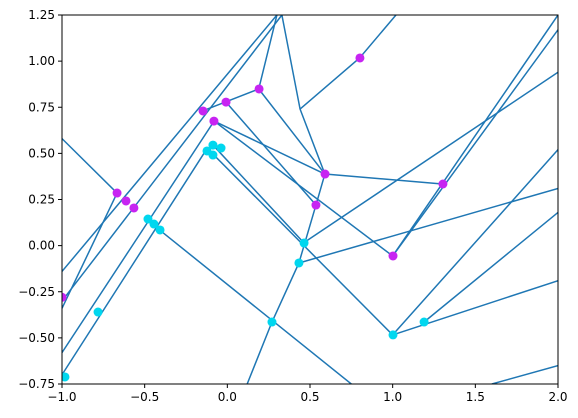  What do you see at coordinates (36, 338) in the screenshot?
I see `y-tick-label: −0.50` at bounding box center [36, 338].